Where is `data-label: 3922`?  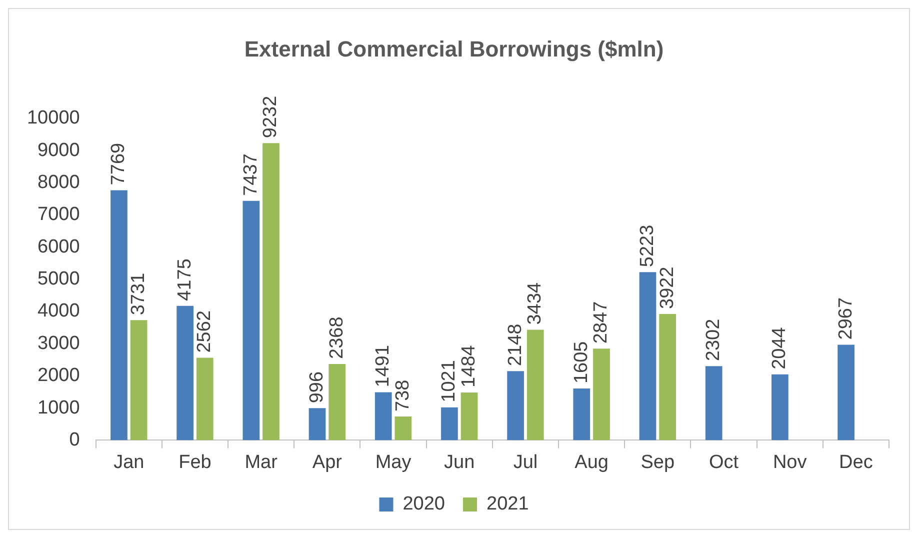 data-label: 3922 is located at coordinates (667, 287).